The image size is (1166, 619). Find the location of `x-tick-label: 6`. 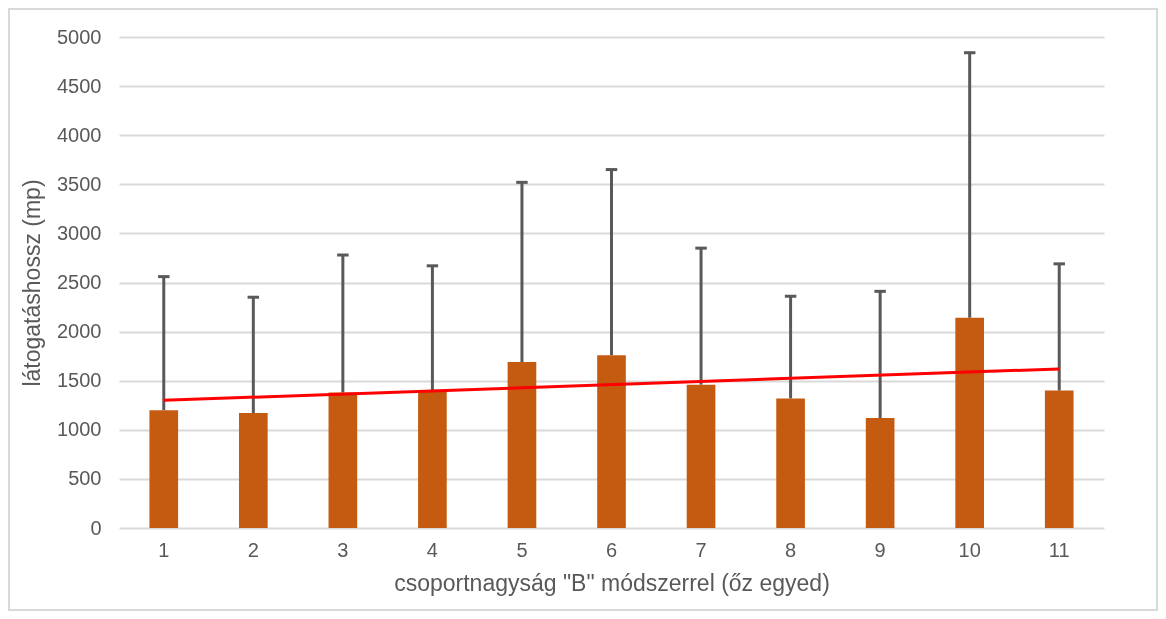

x-tick-label: 6 is located at coordinates (611, 549).